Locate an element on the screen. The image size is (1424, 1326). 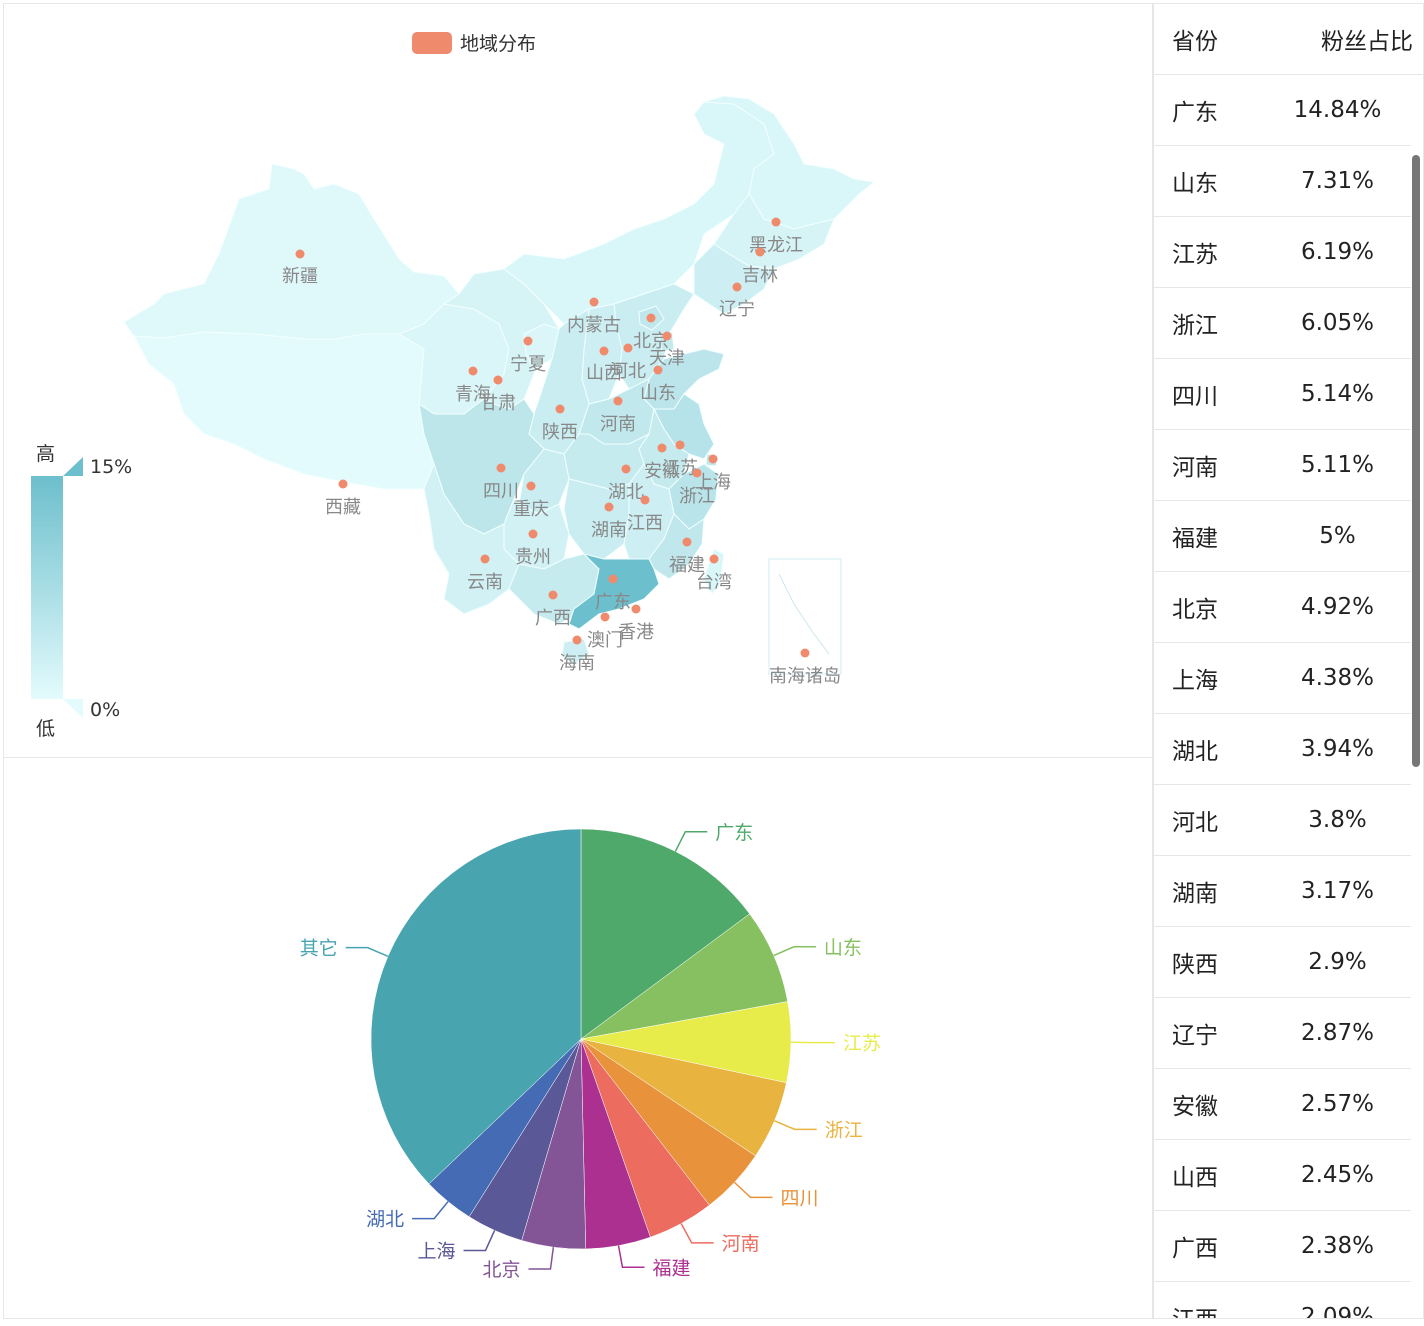
region-taiwan is located at coordinates (714, 571).